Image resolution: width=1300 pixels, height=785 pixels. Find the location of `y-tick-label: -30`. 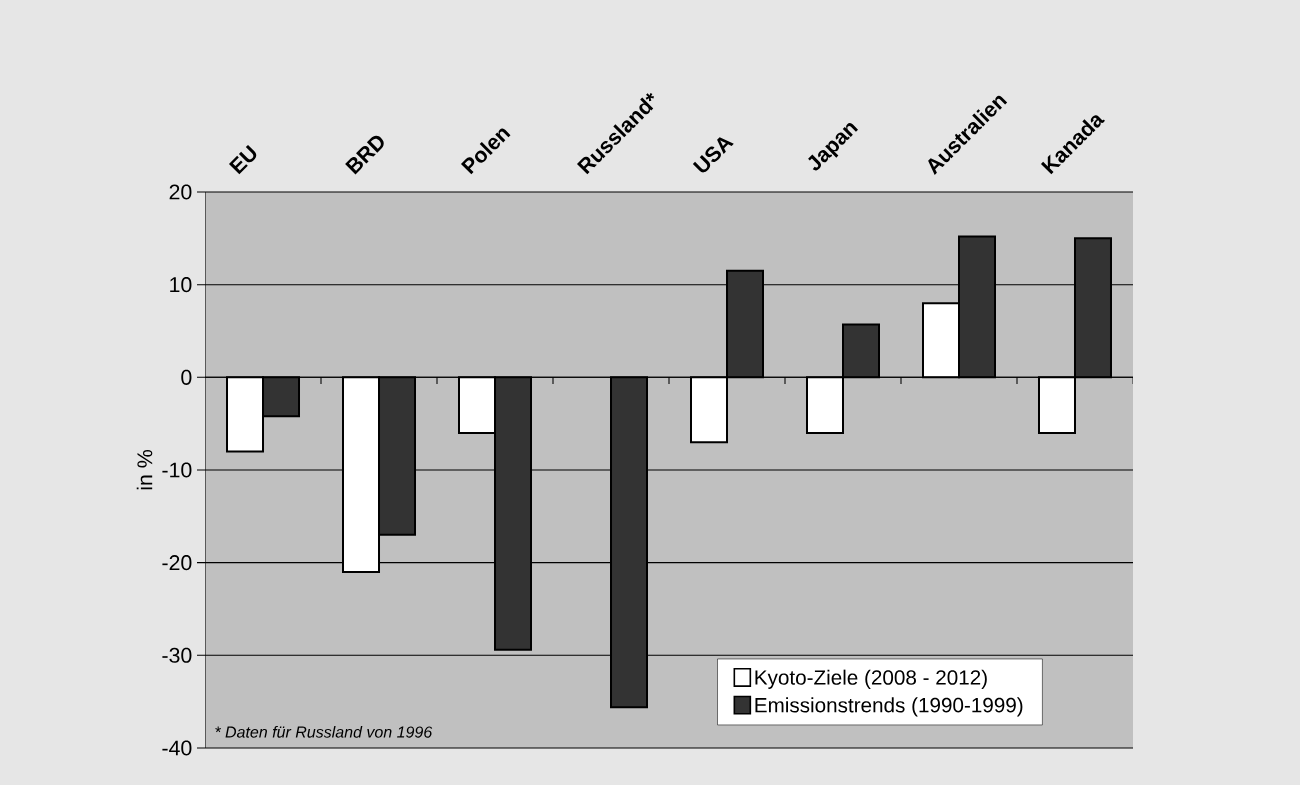

y-tick-label: -30 is located at coordinates (177, 655).